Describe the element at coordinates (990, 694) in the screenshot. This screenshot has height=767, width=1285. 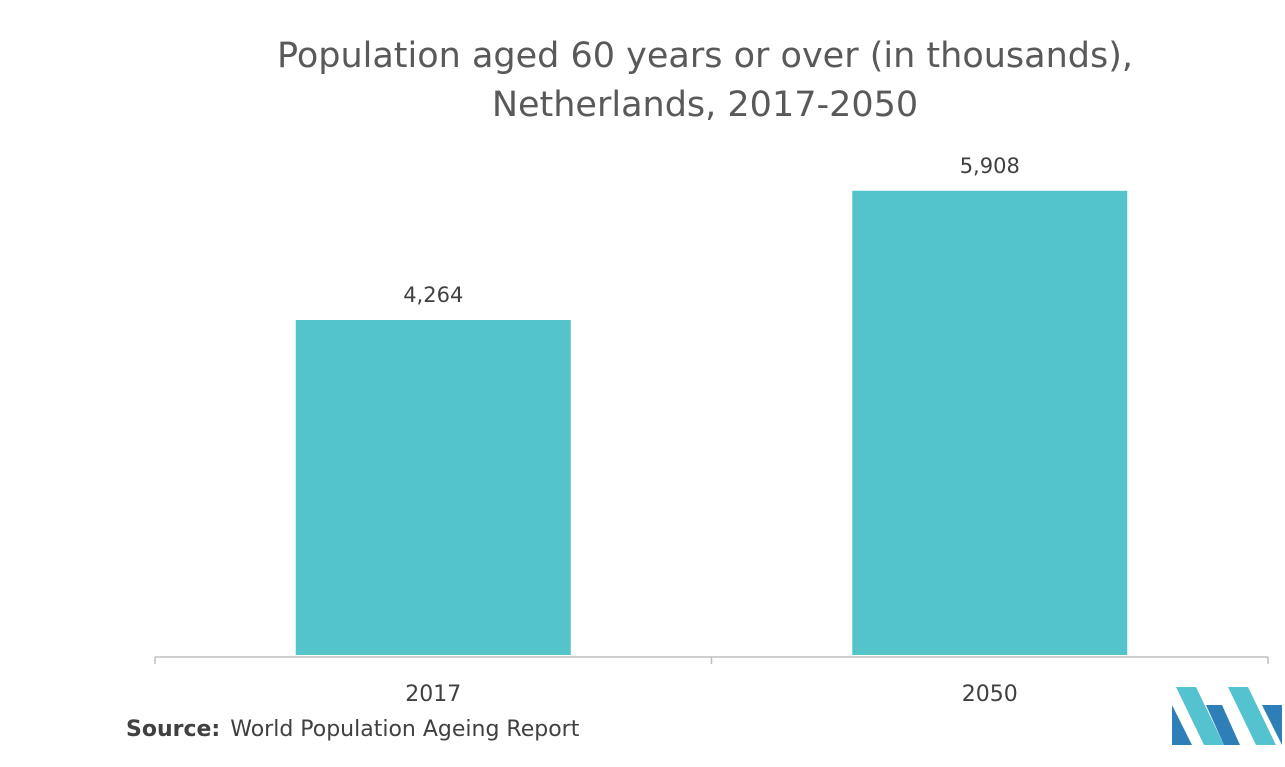
I see `x-tick-label-2050: 2050` at that location.